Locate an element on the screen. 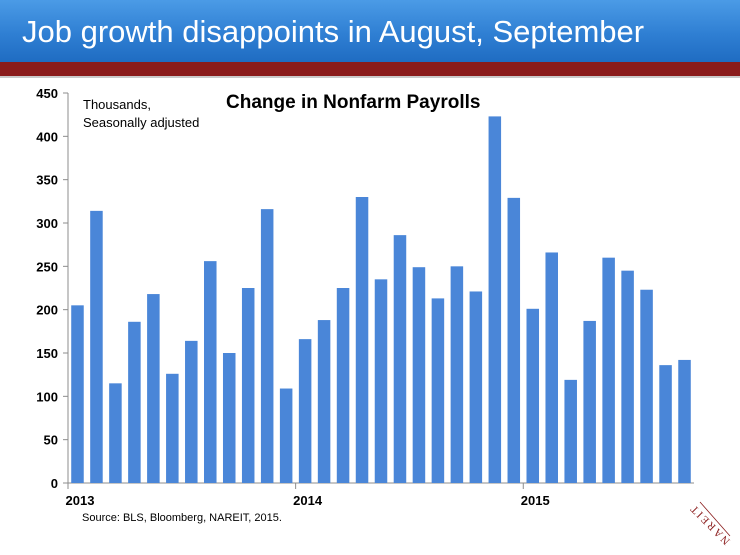 Image resolution: width=740 pixels, height=555 pixels. chart-title: Change in Nonfarm Payrolls is located at coordinates (353, 102).